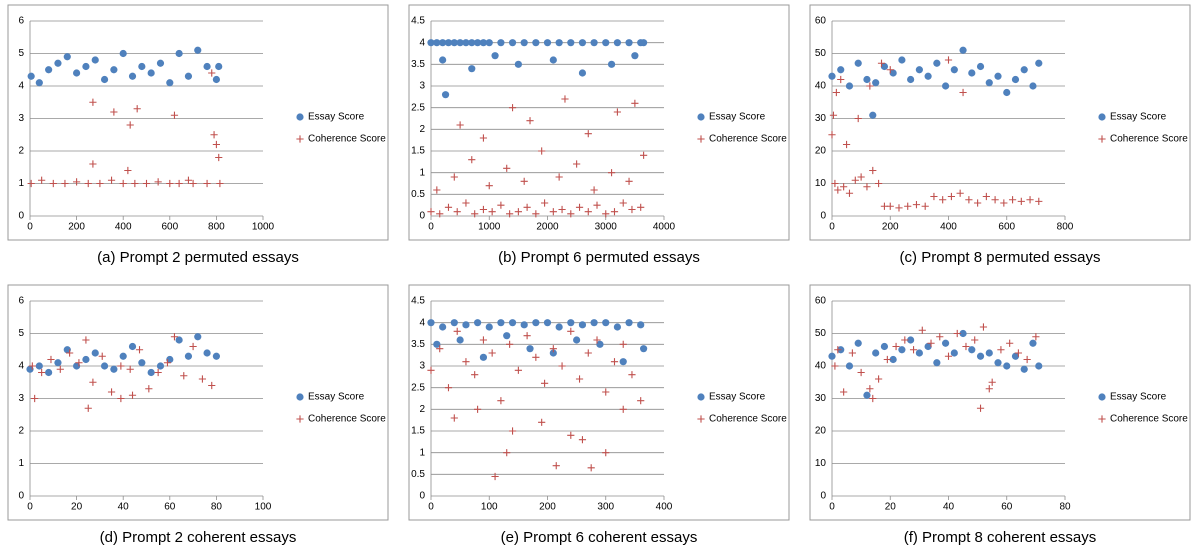 This screenshot has width=1195, height=546. What do you see at coordinates (1000, 257) in the screenshot?
I see `caption: (c) Prompt 8 permuted essays` at bounding box center [1000, 257].